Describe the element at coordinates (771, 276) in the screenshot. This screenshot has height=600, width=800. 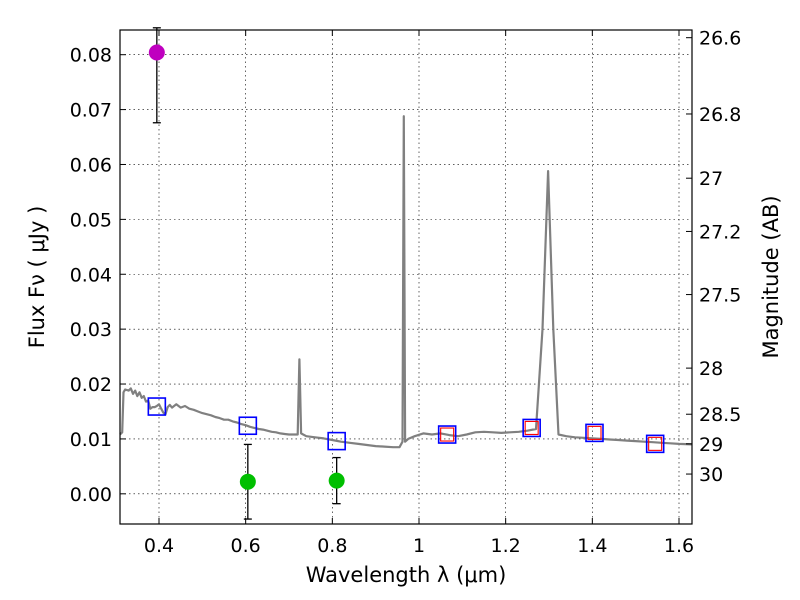
I see `y-axis-right-label: Magnitude (AB)` at that location.